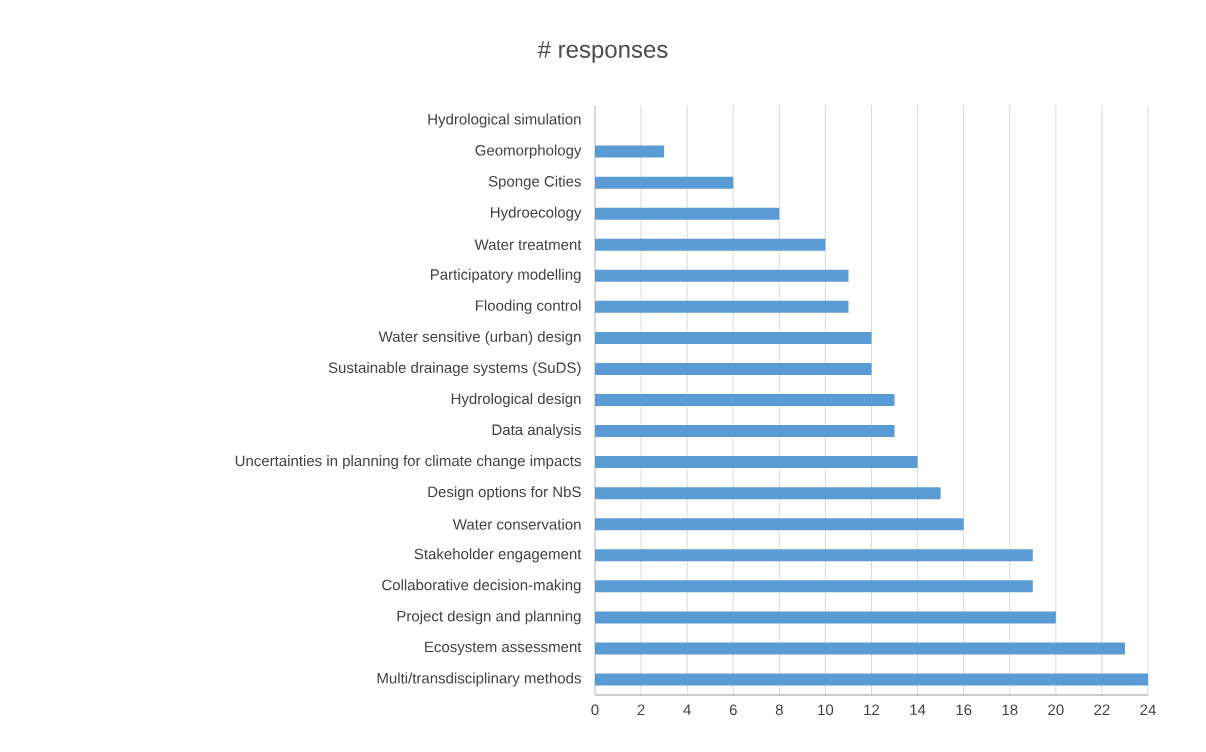  I want to click on x-tick-label: 16, so click(964, 710).